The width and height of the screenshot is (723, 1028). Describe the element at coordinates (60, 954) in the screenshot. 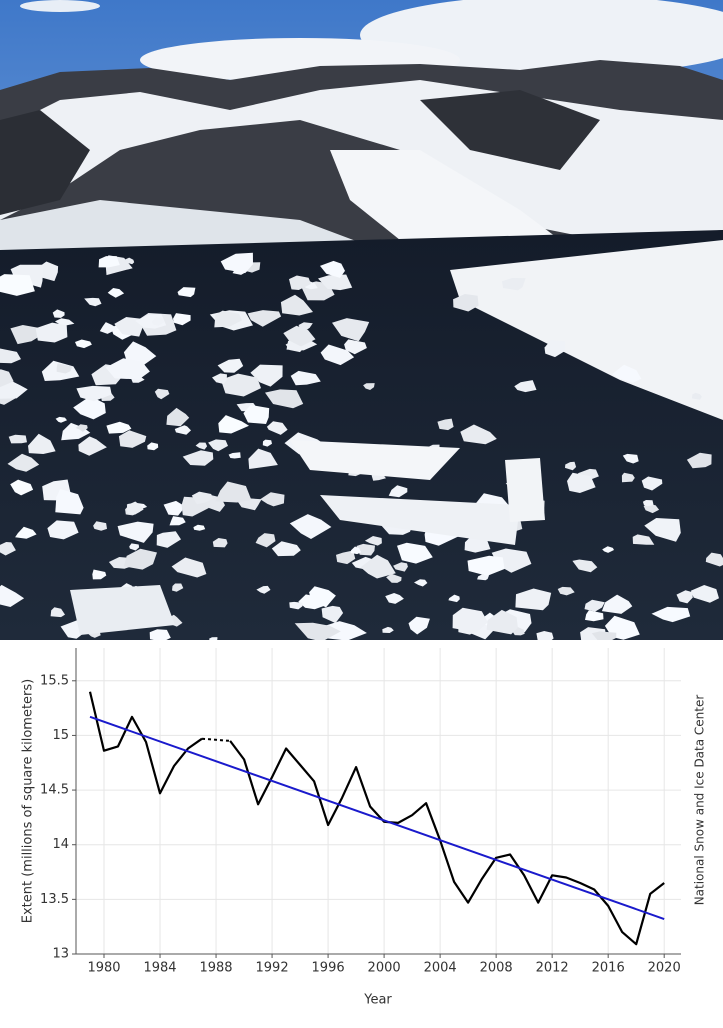

I see `y-tick-label: 13` at that location.